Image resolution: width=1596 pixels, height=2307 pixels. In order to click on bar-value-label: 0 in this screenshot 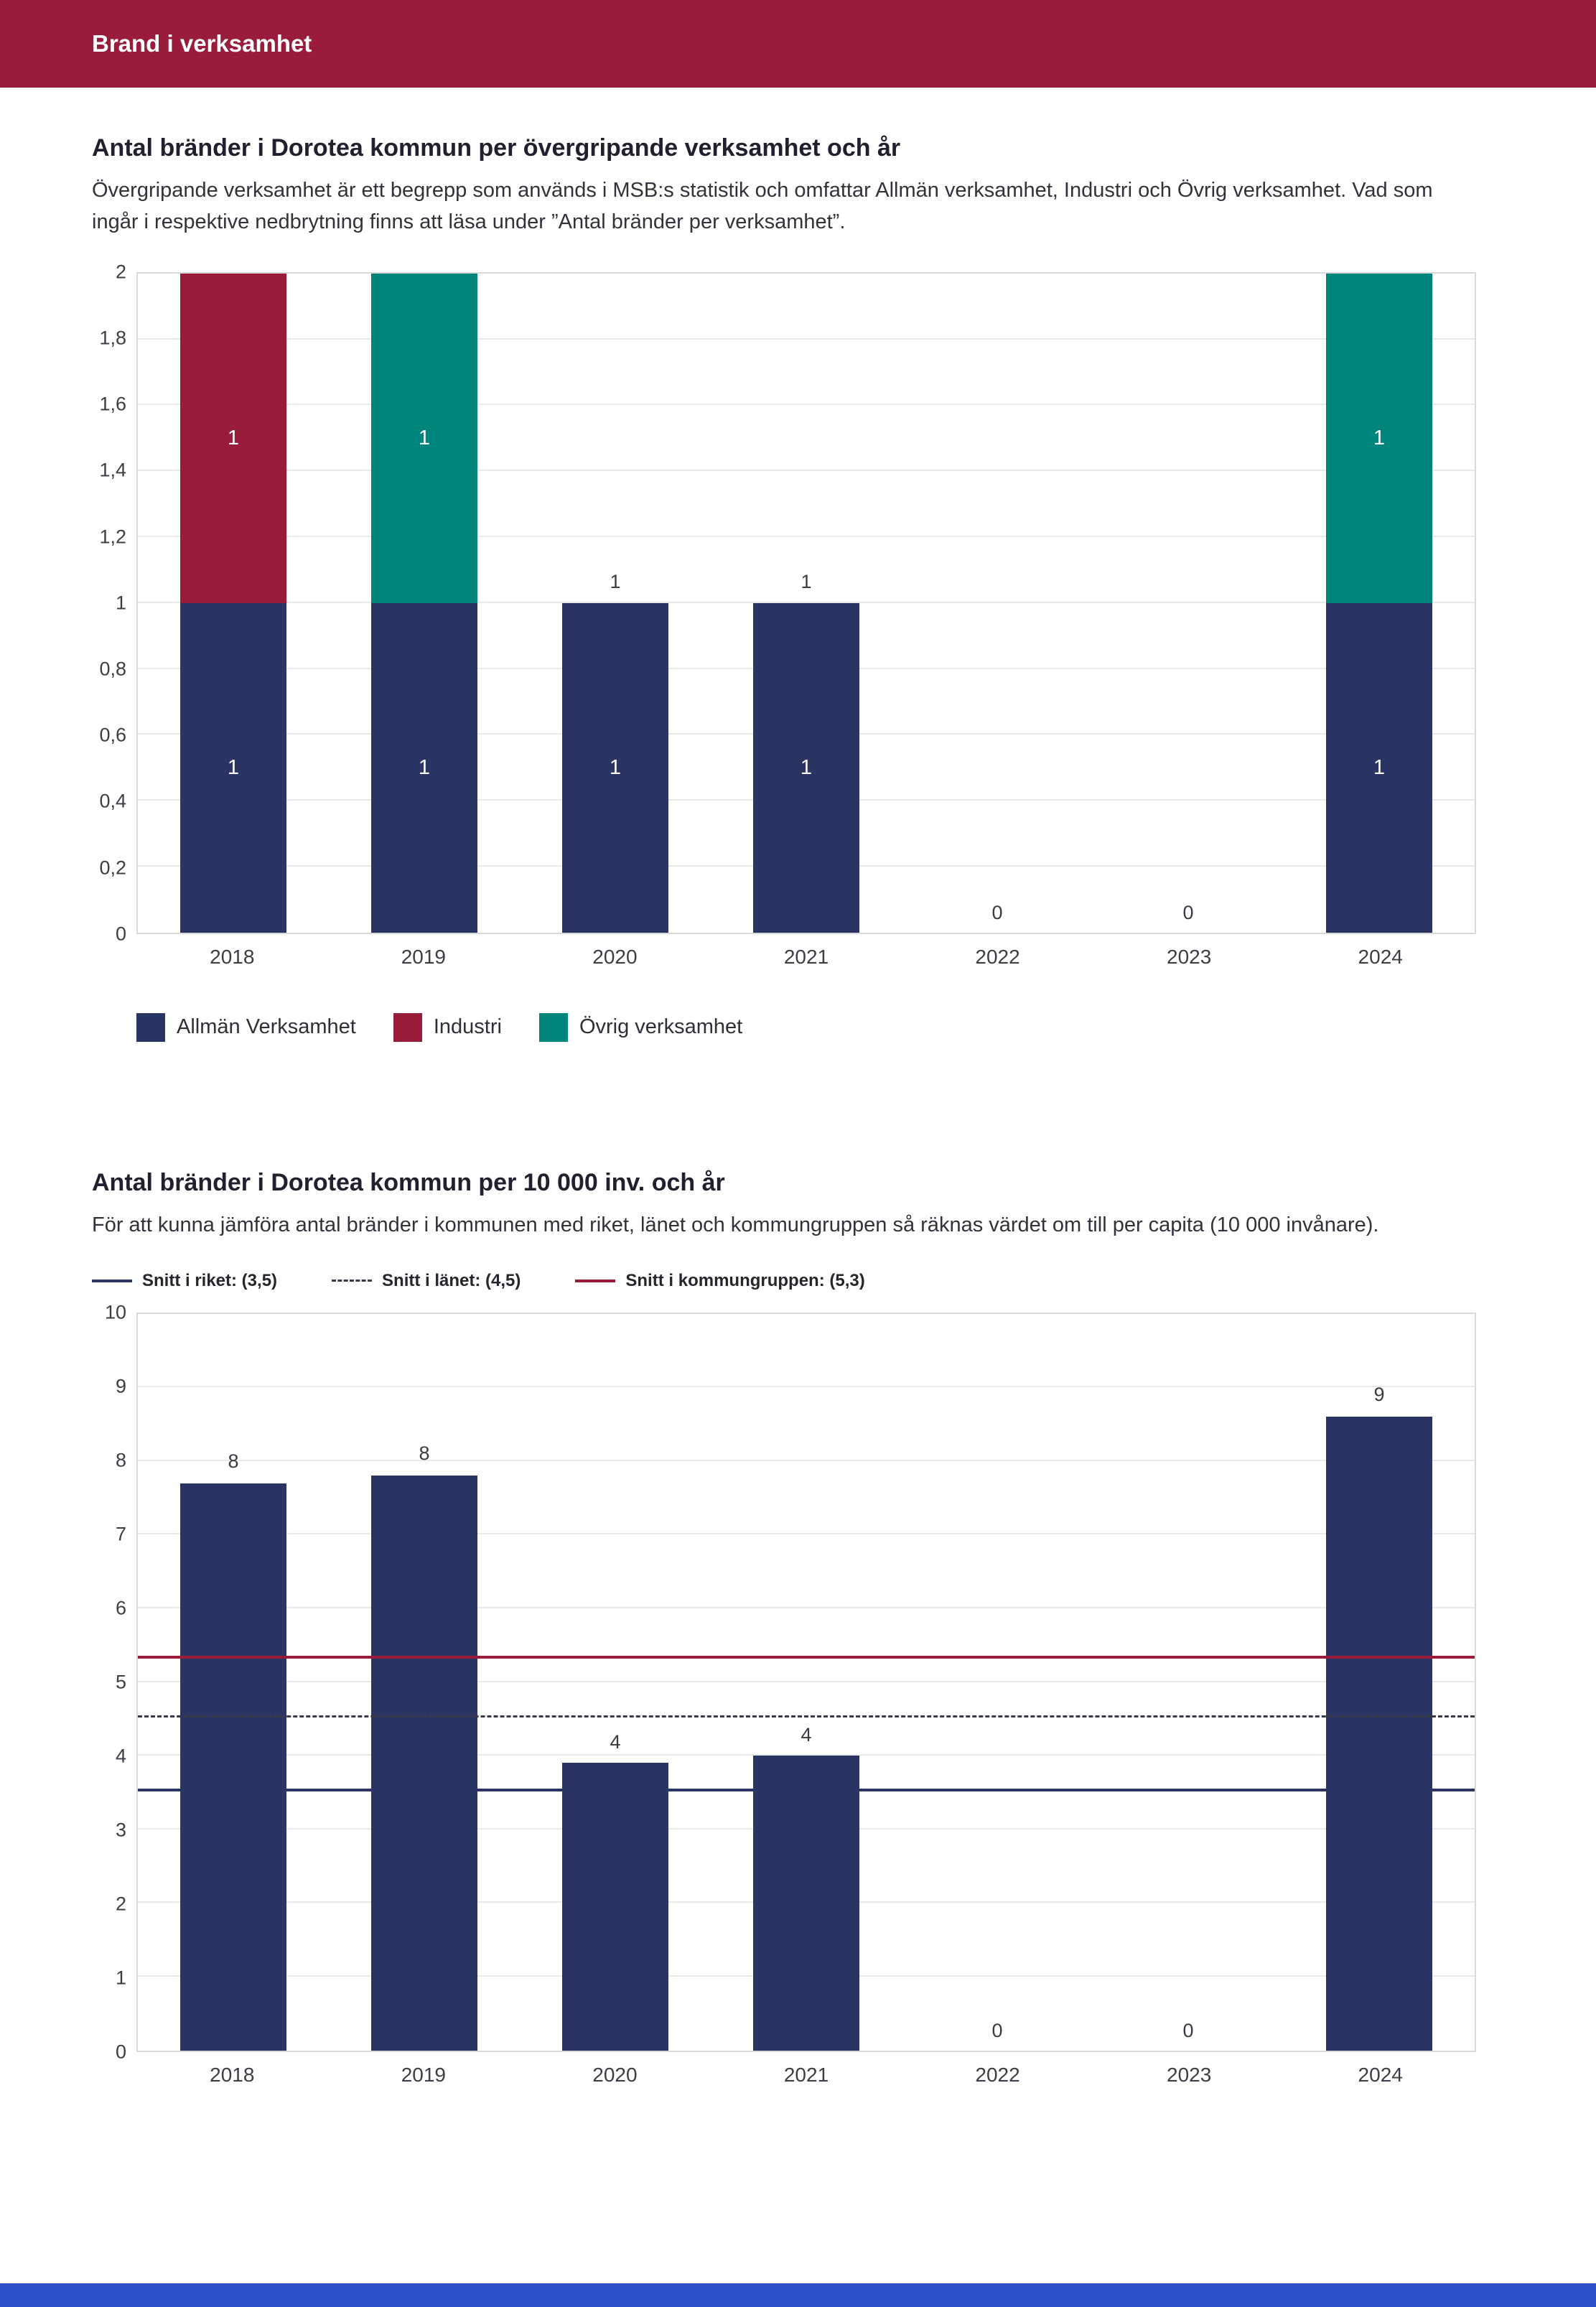, I will do `click(997, 912)`.